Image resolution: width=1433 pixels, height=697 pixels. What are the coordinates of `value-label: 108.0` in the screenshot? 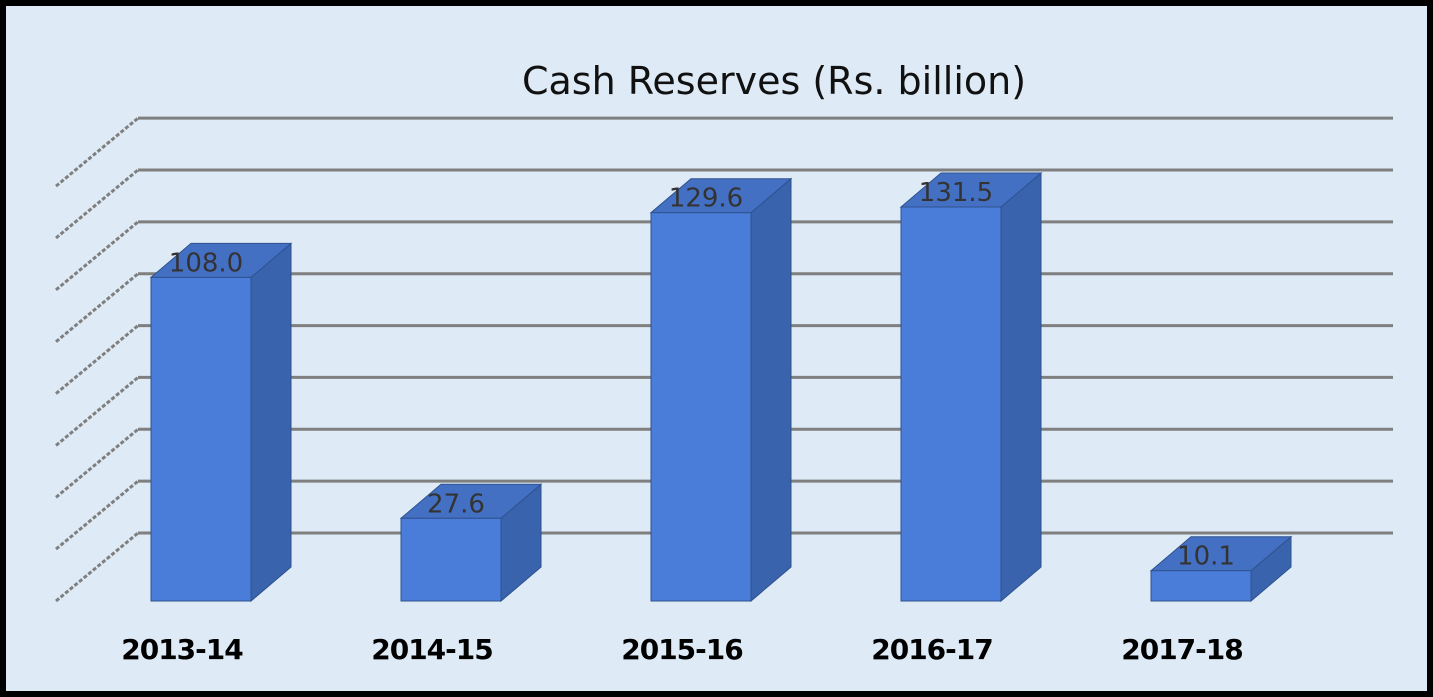 It's located at (206, 263).